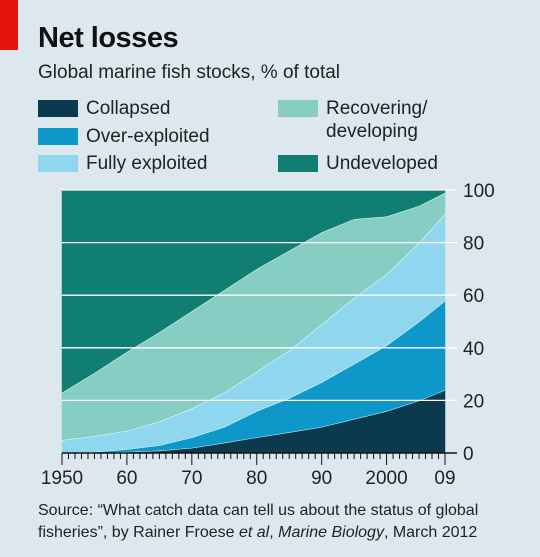 This screenshot has width=540, height=557. Describe the element at coordinates (386, 478) in the screenshot. I see `x-tick-label-2000: 2000` at that location.